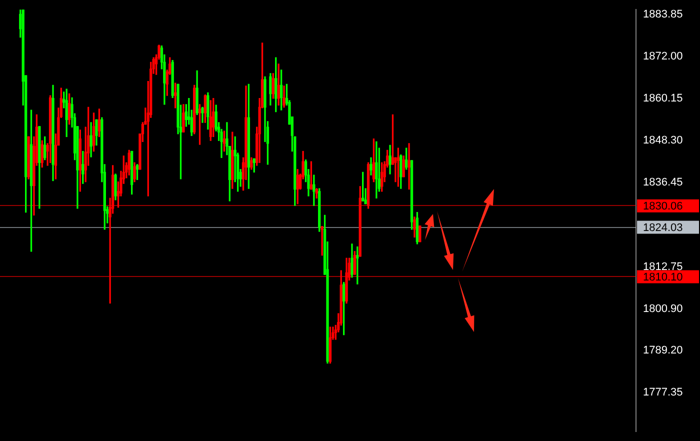  Describe the element at coordinates (663, 140) in the screenshot. I see `y-tick-label: 1848.30` at that location.